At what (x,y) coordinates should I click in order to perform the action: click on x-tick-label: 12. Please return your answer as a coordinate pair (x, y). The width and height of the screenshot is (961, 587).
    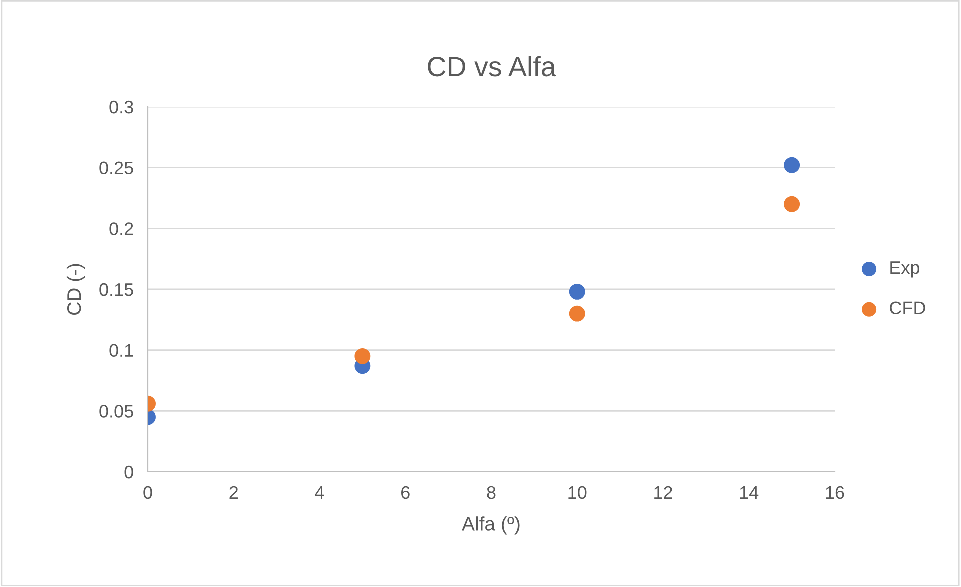
    Looking at the image, I should click on (663, 492).